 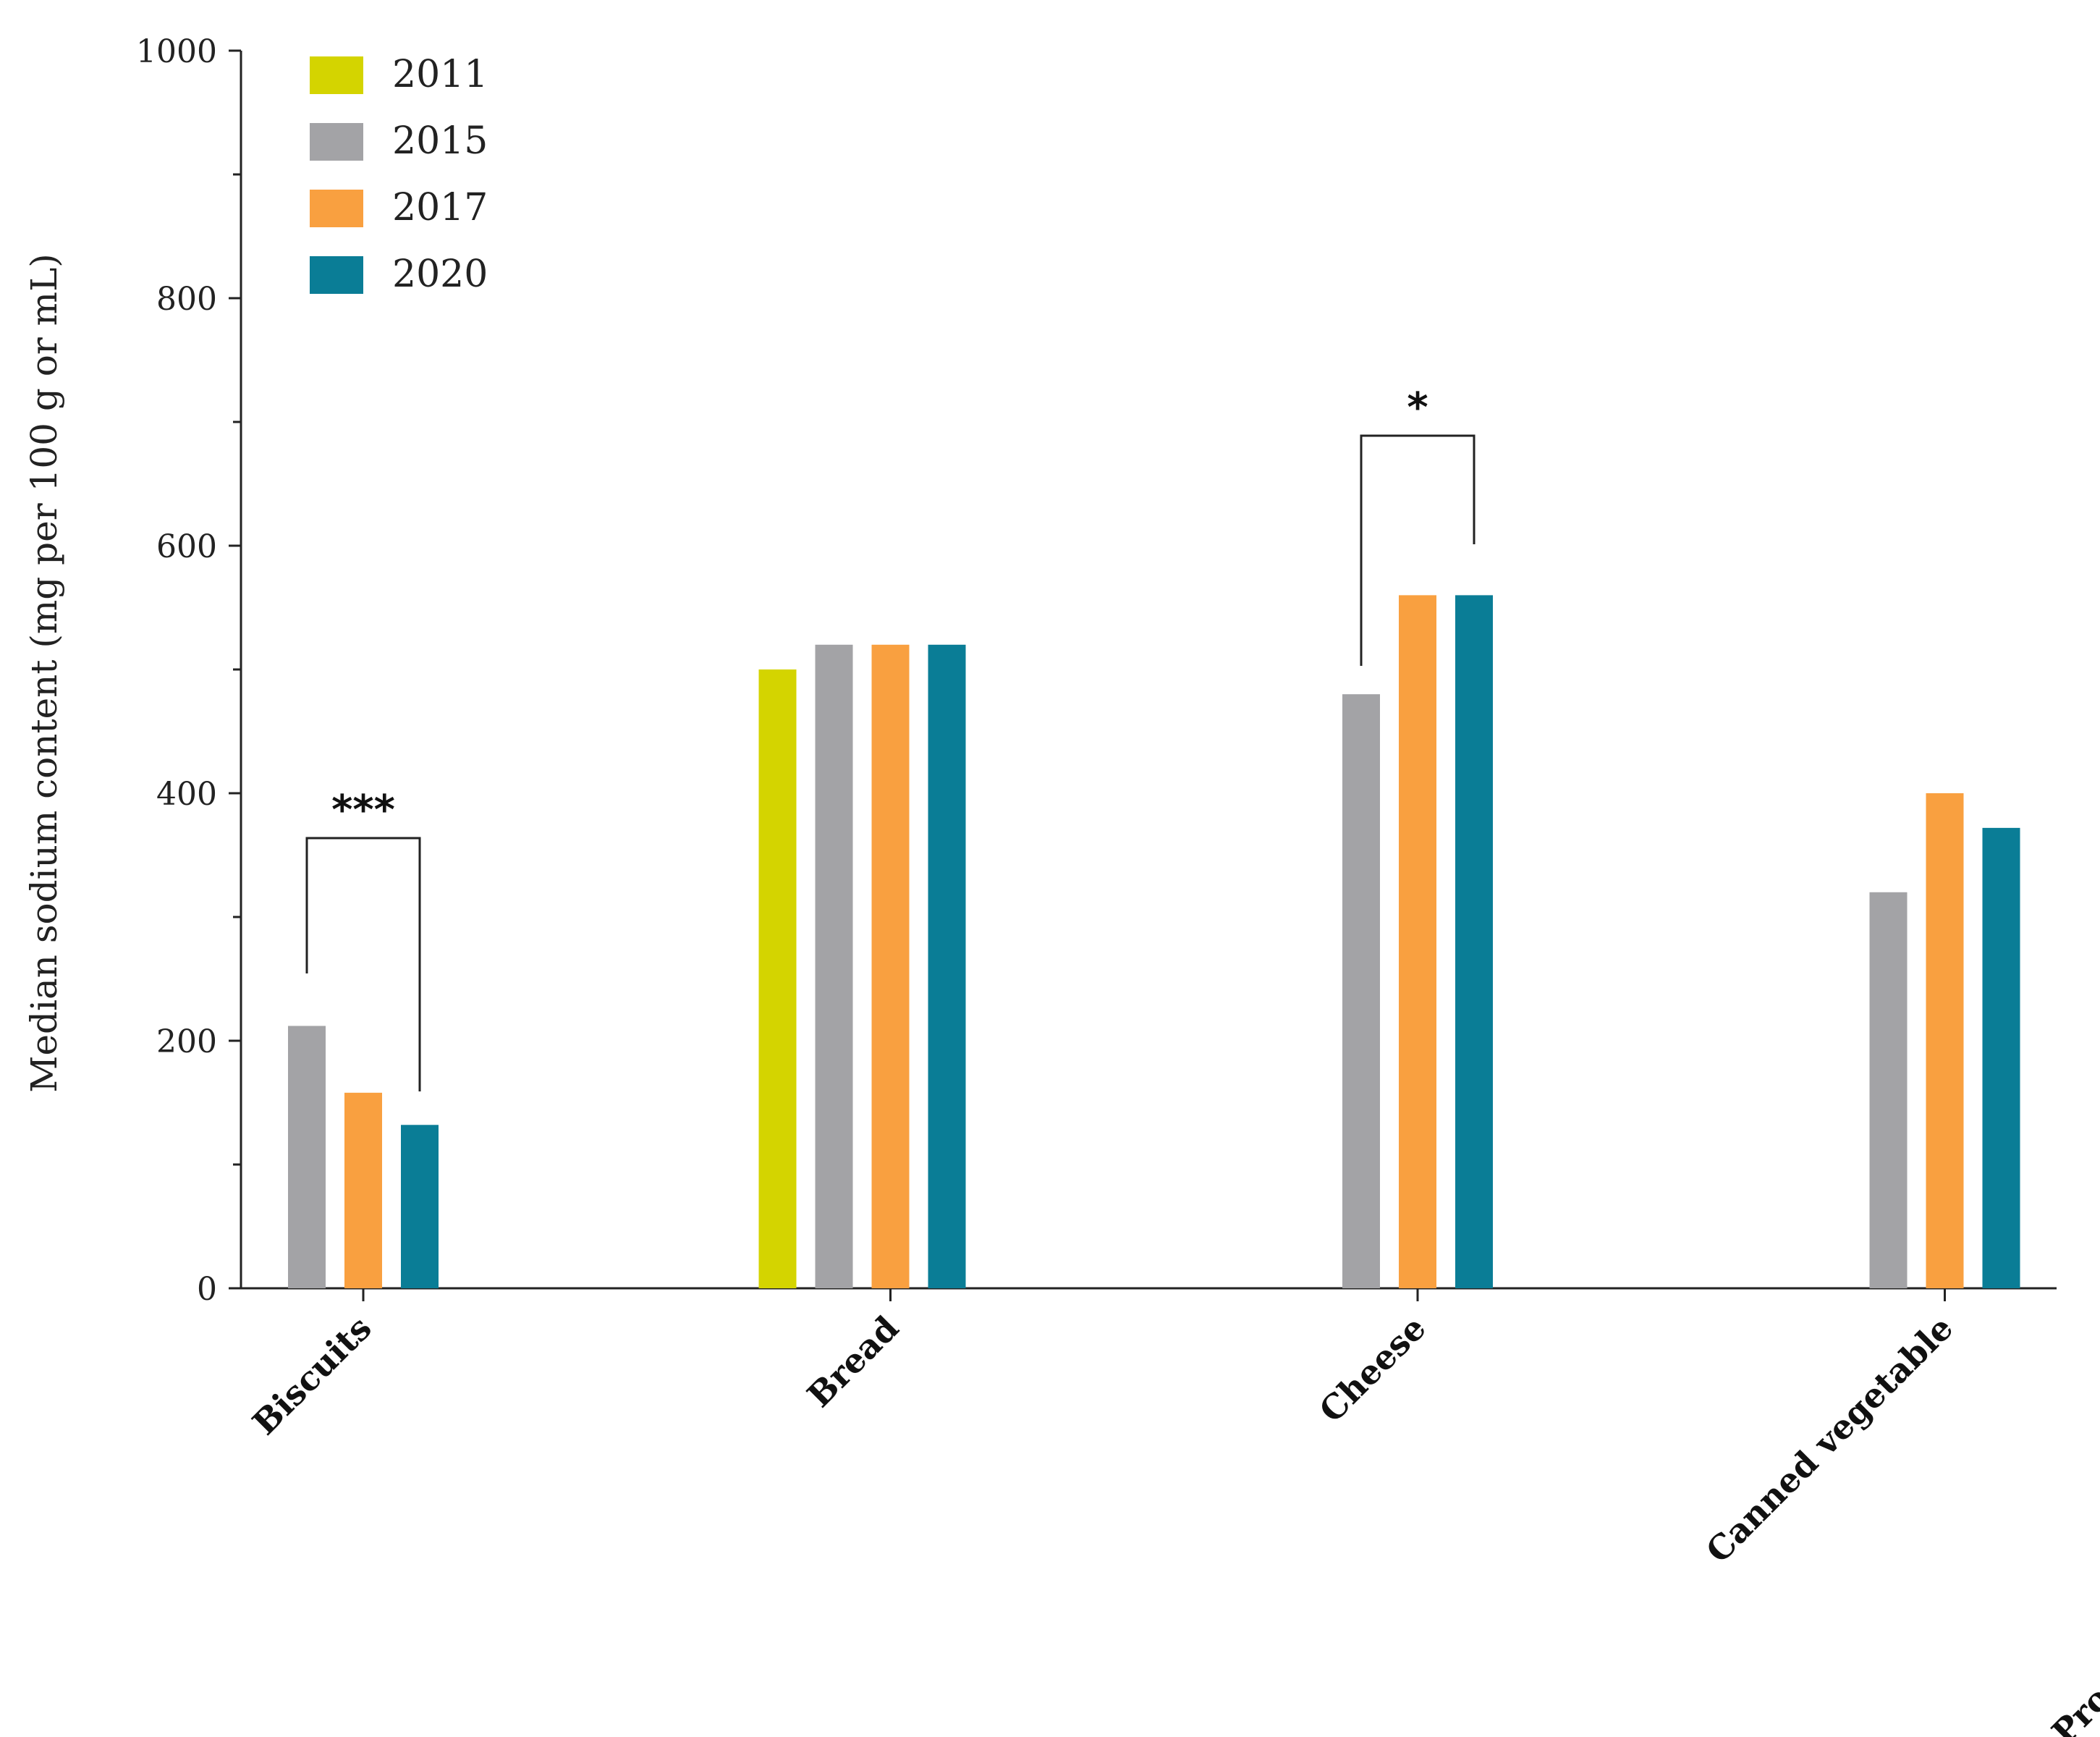 What do you see at coordinates (1373, 1369) in the screenshot?
I see `category-label: Cheese` at bounding box center [1373, 1369].